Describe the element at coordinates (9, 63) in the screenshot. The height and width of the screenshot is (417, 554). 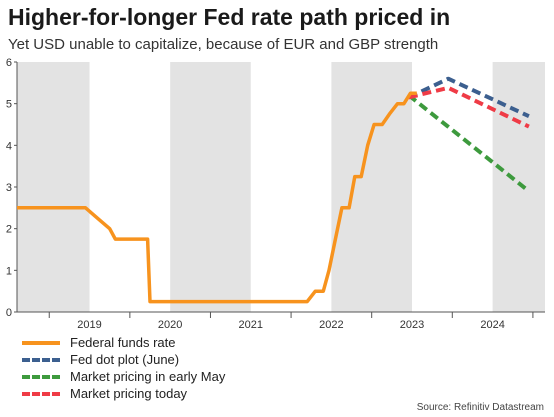
I see `y-tick-label: 6` at that location.